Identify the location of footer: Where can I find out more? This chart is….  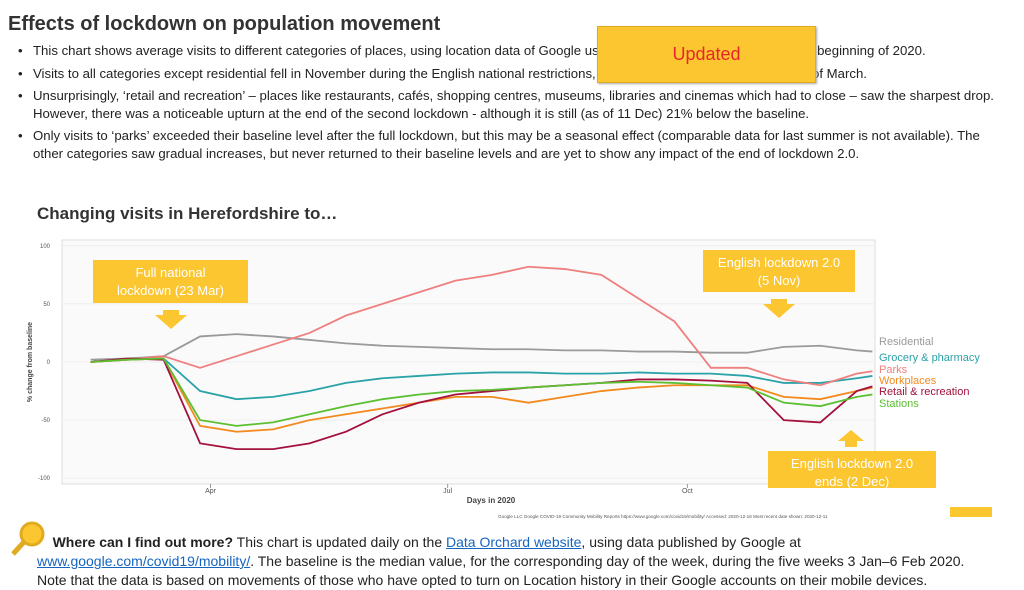
(530, 561).